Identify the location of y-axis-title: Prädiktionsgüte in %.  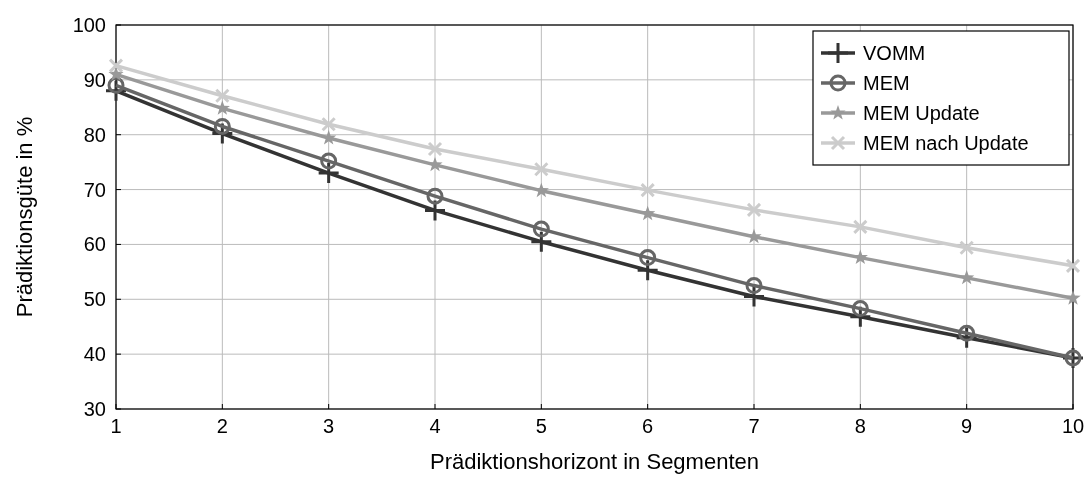
(24, 217).